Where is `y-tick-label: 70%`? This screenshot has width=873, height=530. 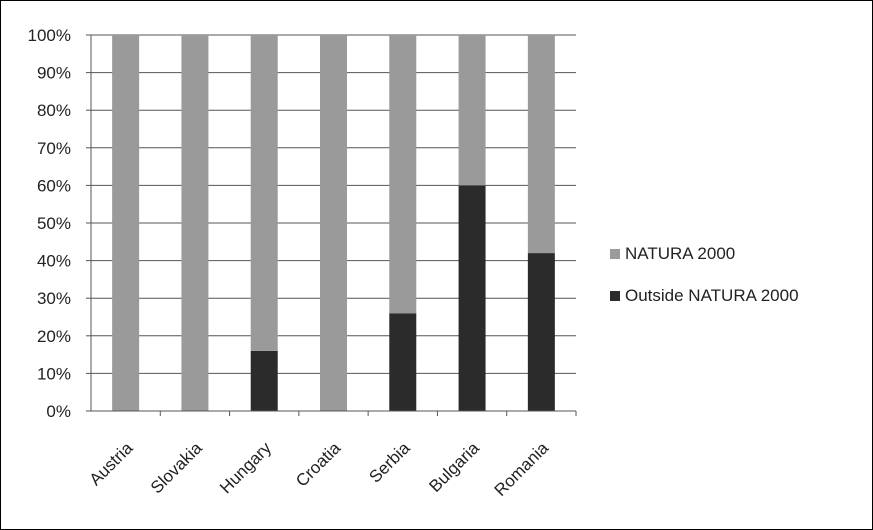 y-tick-label: 70% is located at coordinates (54, 148).